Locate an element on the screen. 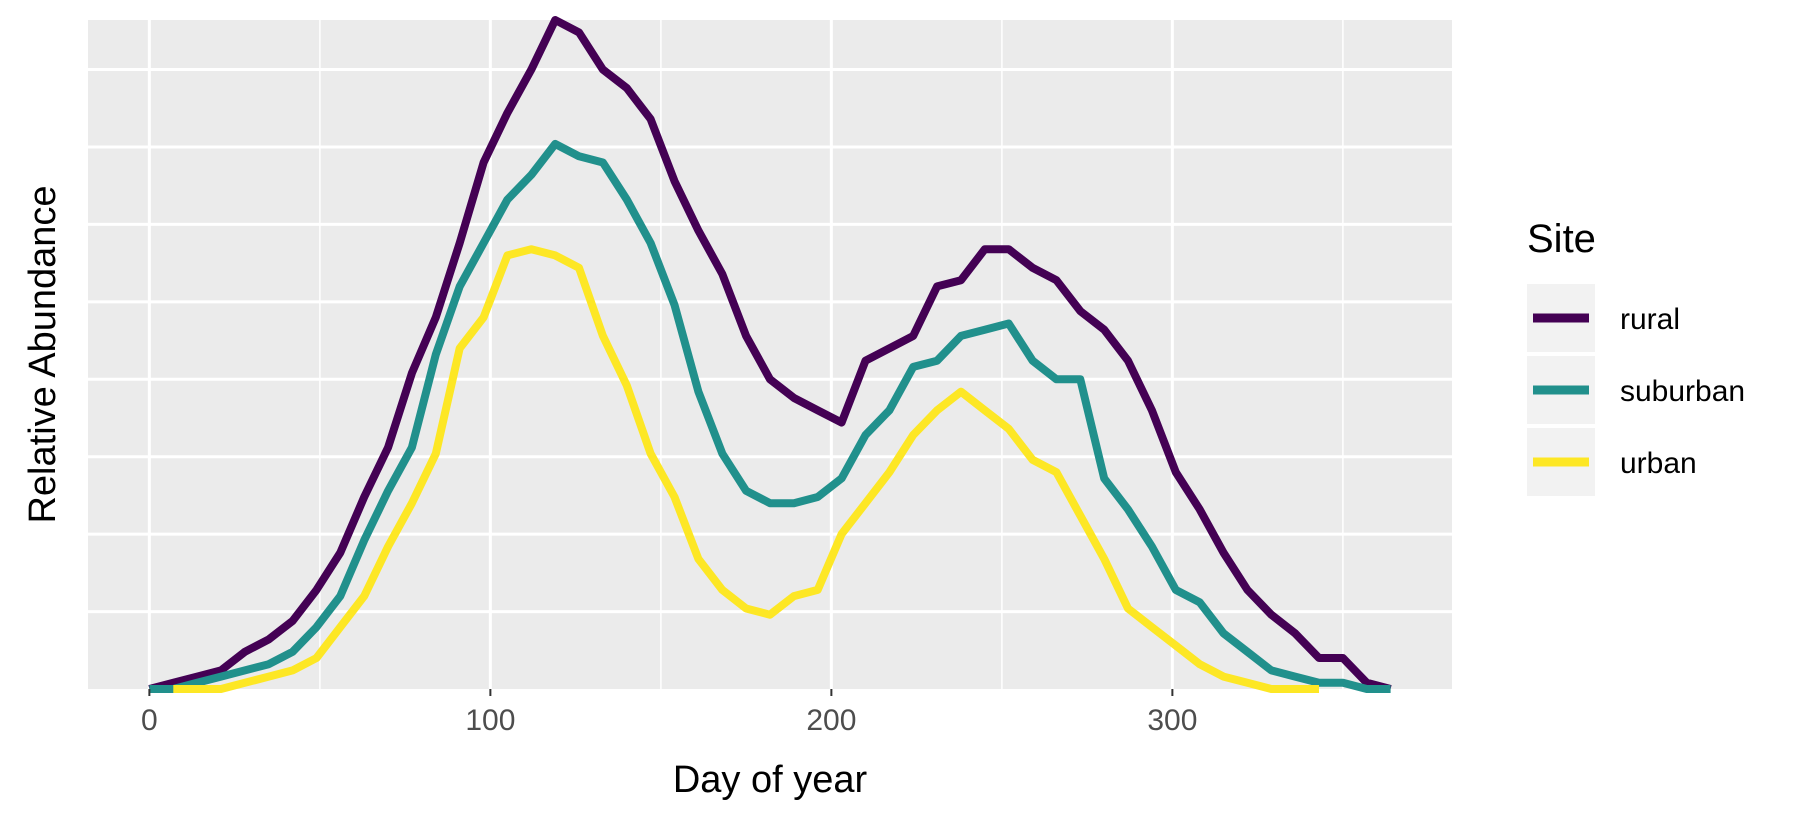 The image size is (1806, 821). legend: Site rural suburban urban is located at coordinates (1636, 356).